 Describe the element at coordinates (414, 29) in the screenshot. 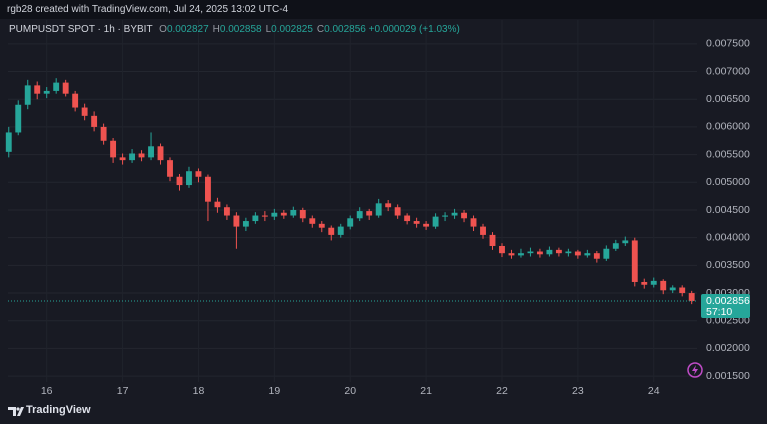

I see `change: +0.000029 (+1.03%)` at that location.